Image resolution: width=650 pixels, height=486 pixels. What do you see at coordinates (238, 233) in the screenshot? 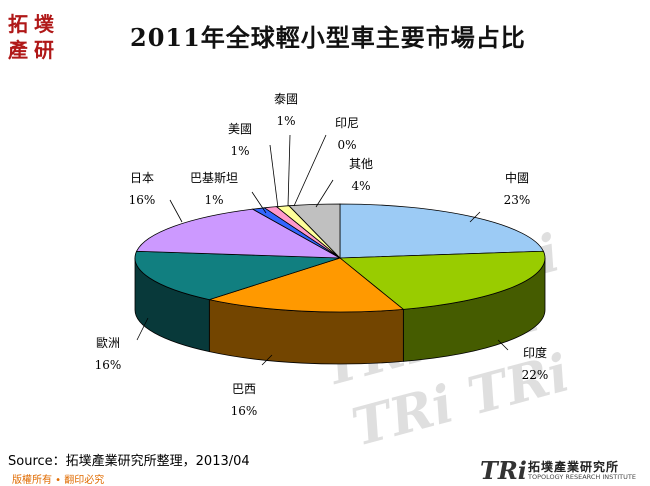
I see `pie-slice-日本` at bounding box center [238, 233].